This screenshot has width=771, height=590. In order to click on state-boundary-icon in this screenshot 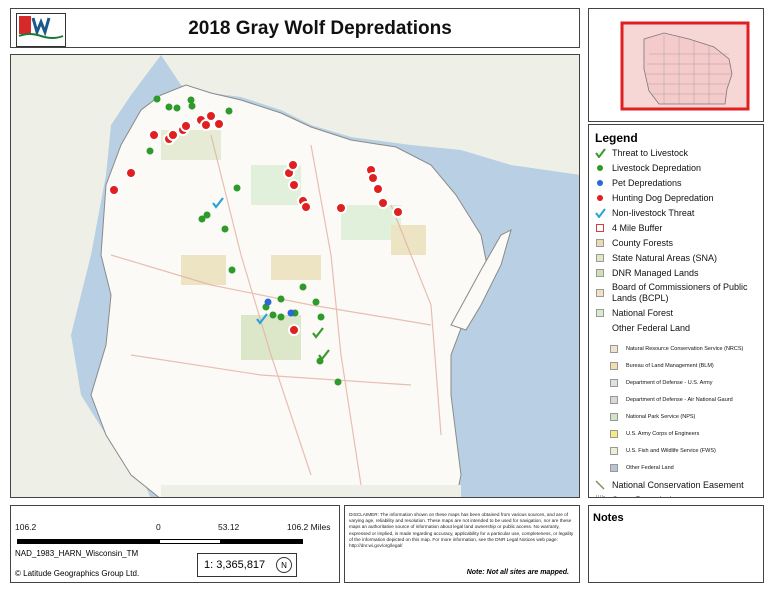, I will do `click(600, 495)`.